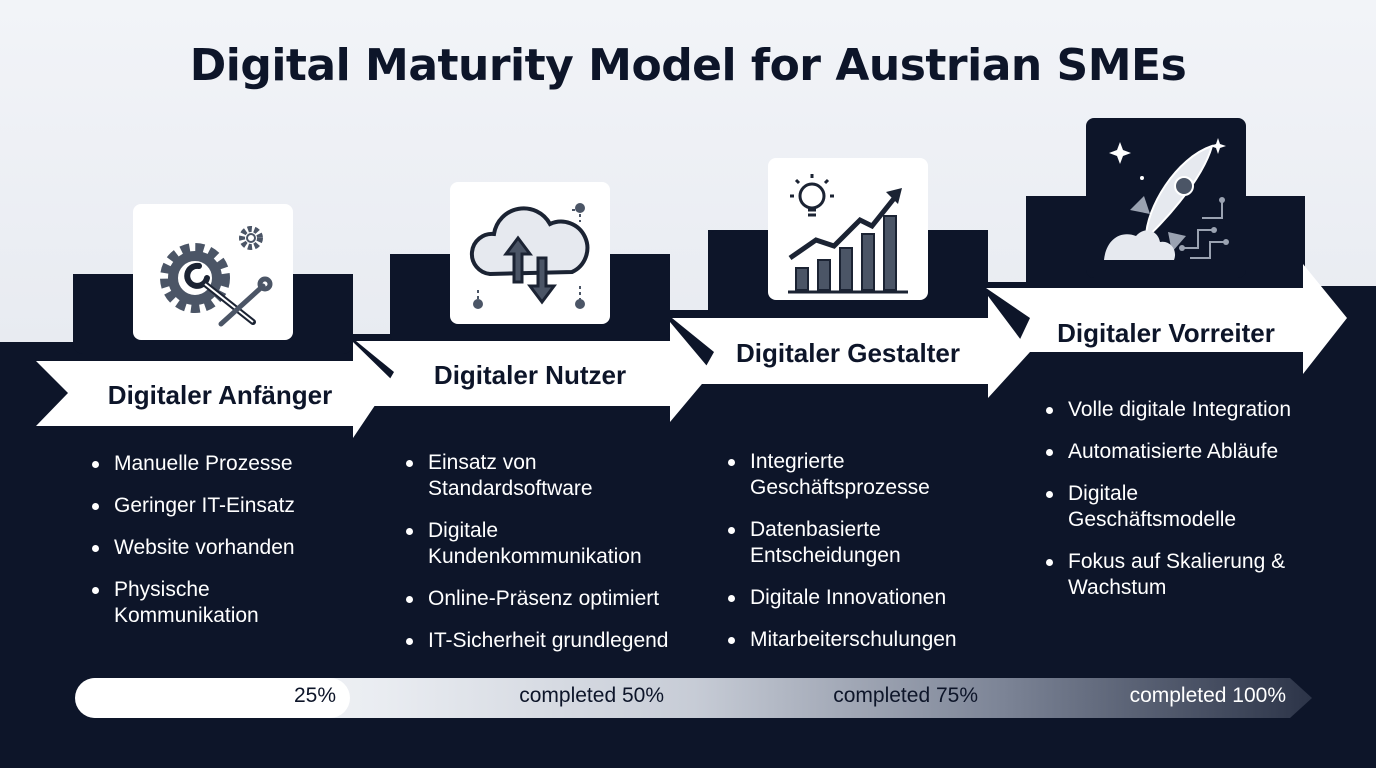 The height and width of the screenshot is (768, 1376). Describe the element at coordinates (210, 603) in the screenshot. I see `list-item: Physische Kommunikation` at that location.